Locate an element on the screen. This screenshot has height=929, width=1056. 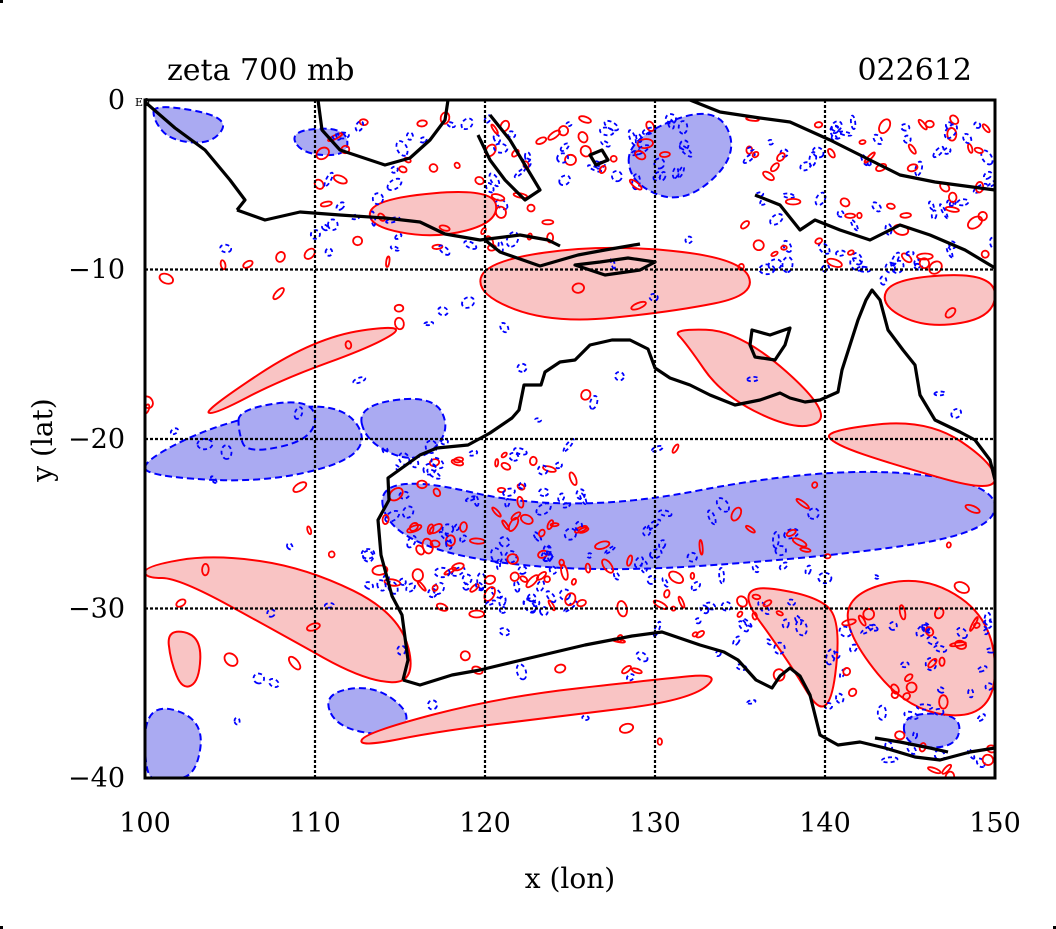
coastline-java is located at coordinates (398, 228).